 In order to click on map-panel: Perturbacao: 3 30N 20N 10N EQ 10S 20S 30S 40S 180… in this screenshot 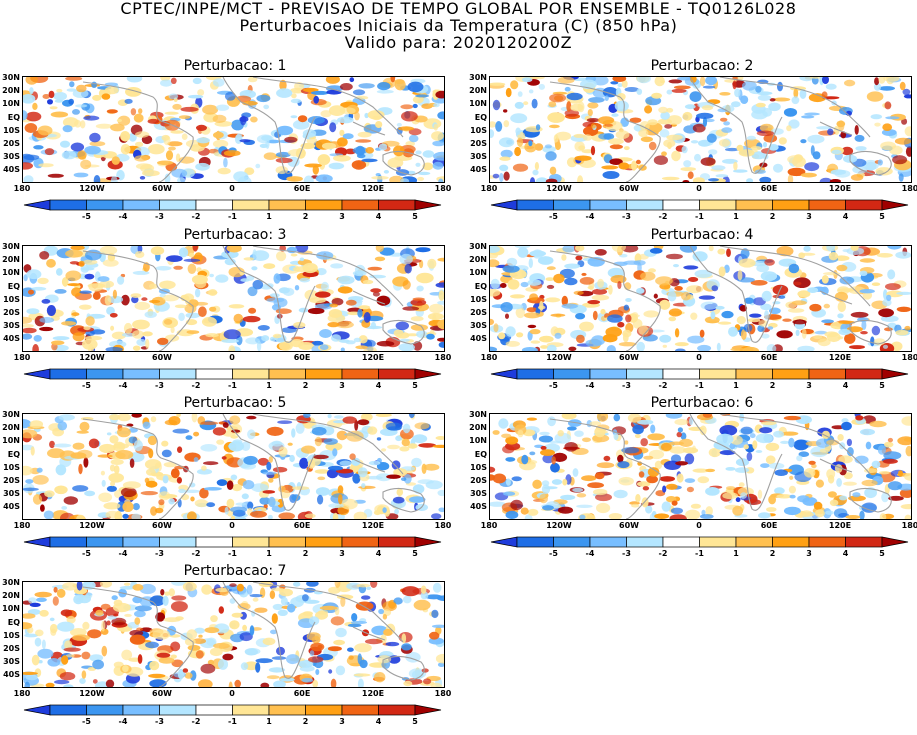, I will do `click(226, 313)`.